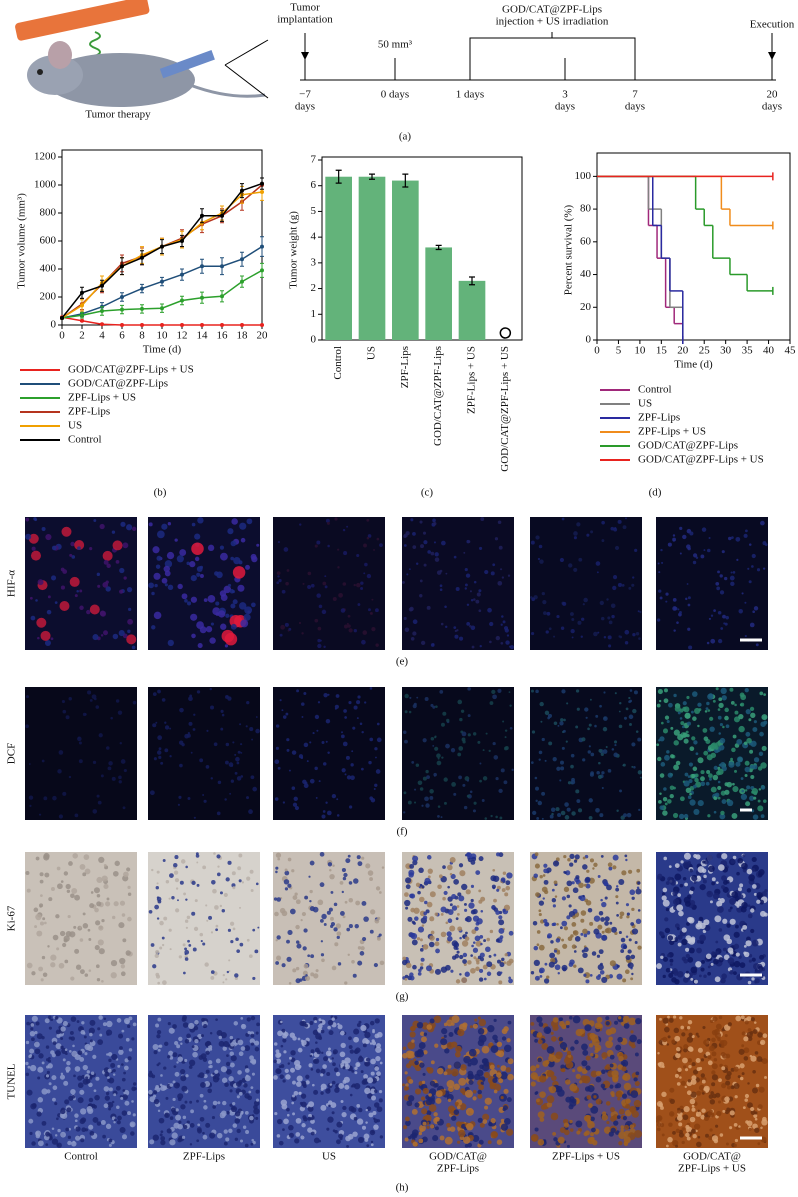 The width and height of the screenshot is (798, 1197). I want to click on x-tick-label: 30, so click(726, 351).